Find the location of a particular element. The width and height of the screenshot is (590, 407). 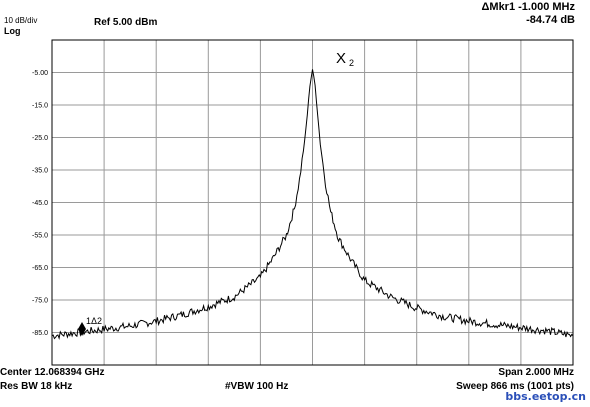

reference-level: Ref 5.00 dBm is located at coordinates (126, 22).